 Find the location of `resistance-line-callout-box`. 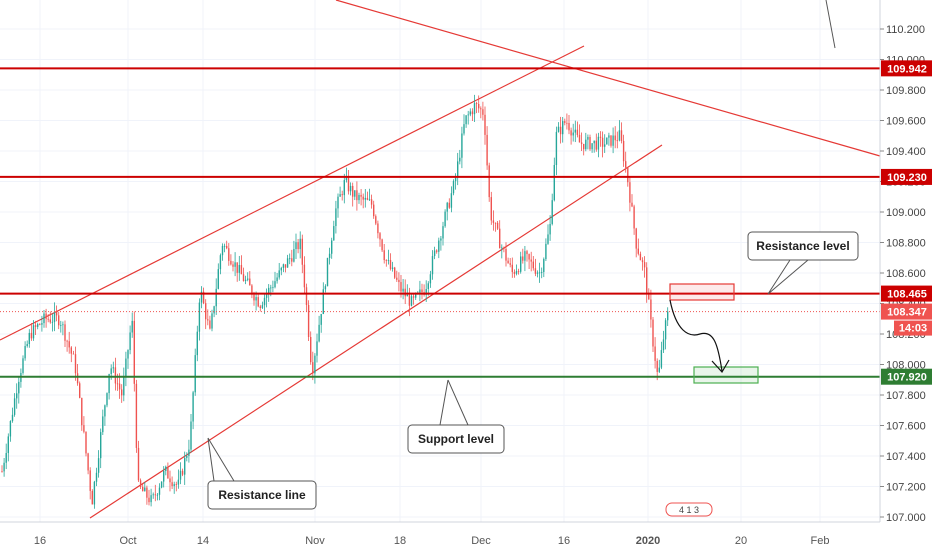

resistance-line-callout-box is located at coordinates (262, 495).